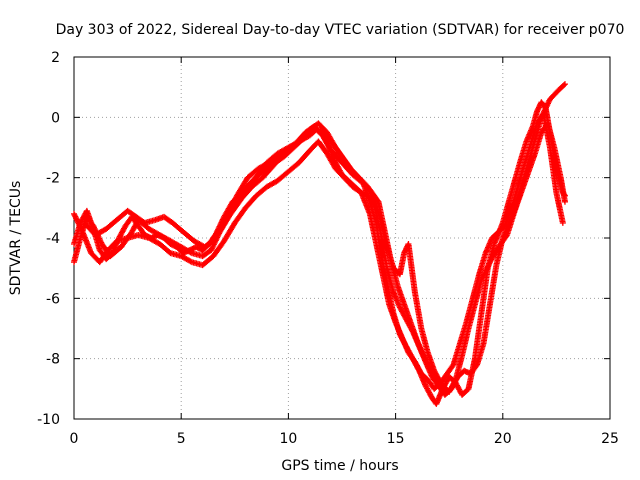  I want to click on y-tick-label: -8, so click(53, 360).